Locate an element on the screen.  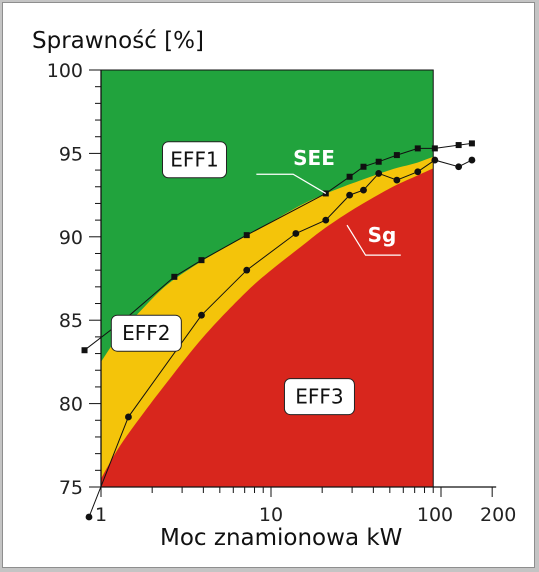
x-tick-label: 200 is located at coordinates (498, 515).